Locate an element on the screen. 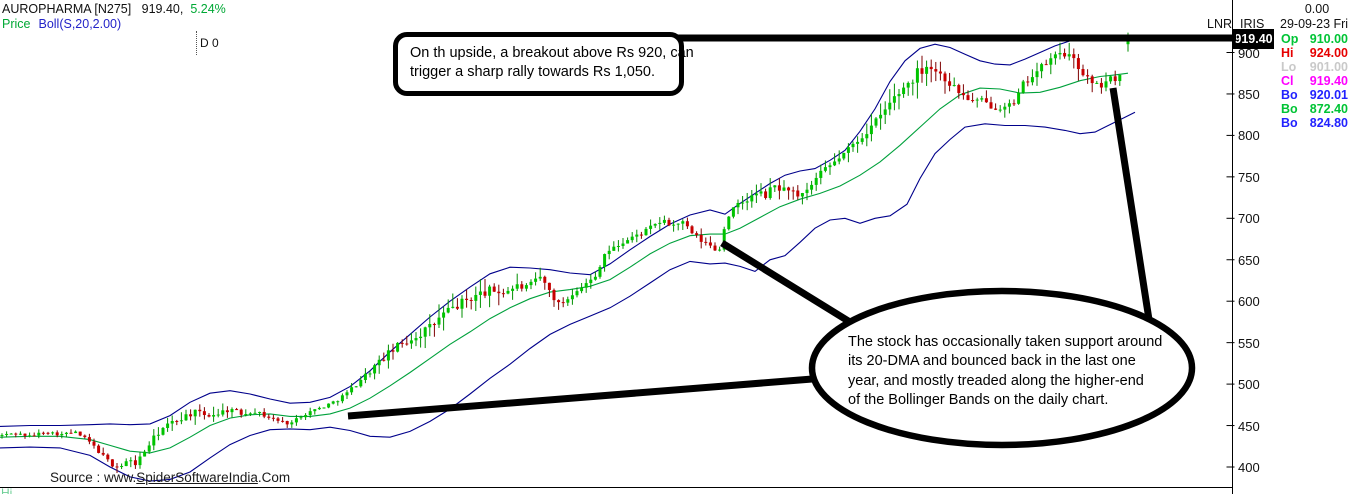 The height and width of the screenshot is (494, 1352). quote-row-label: Op is located at coordinates (1290, 39).